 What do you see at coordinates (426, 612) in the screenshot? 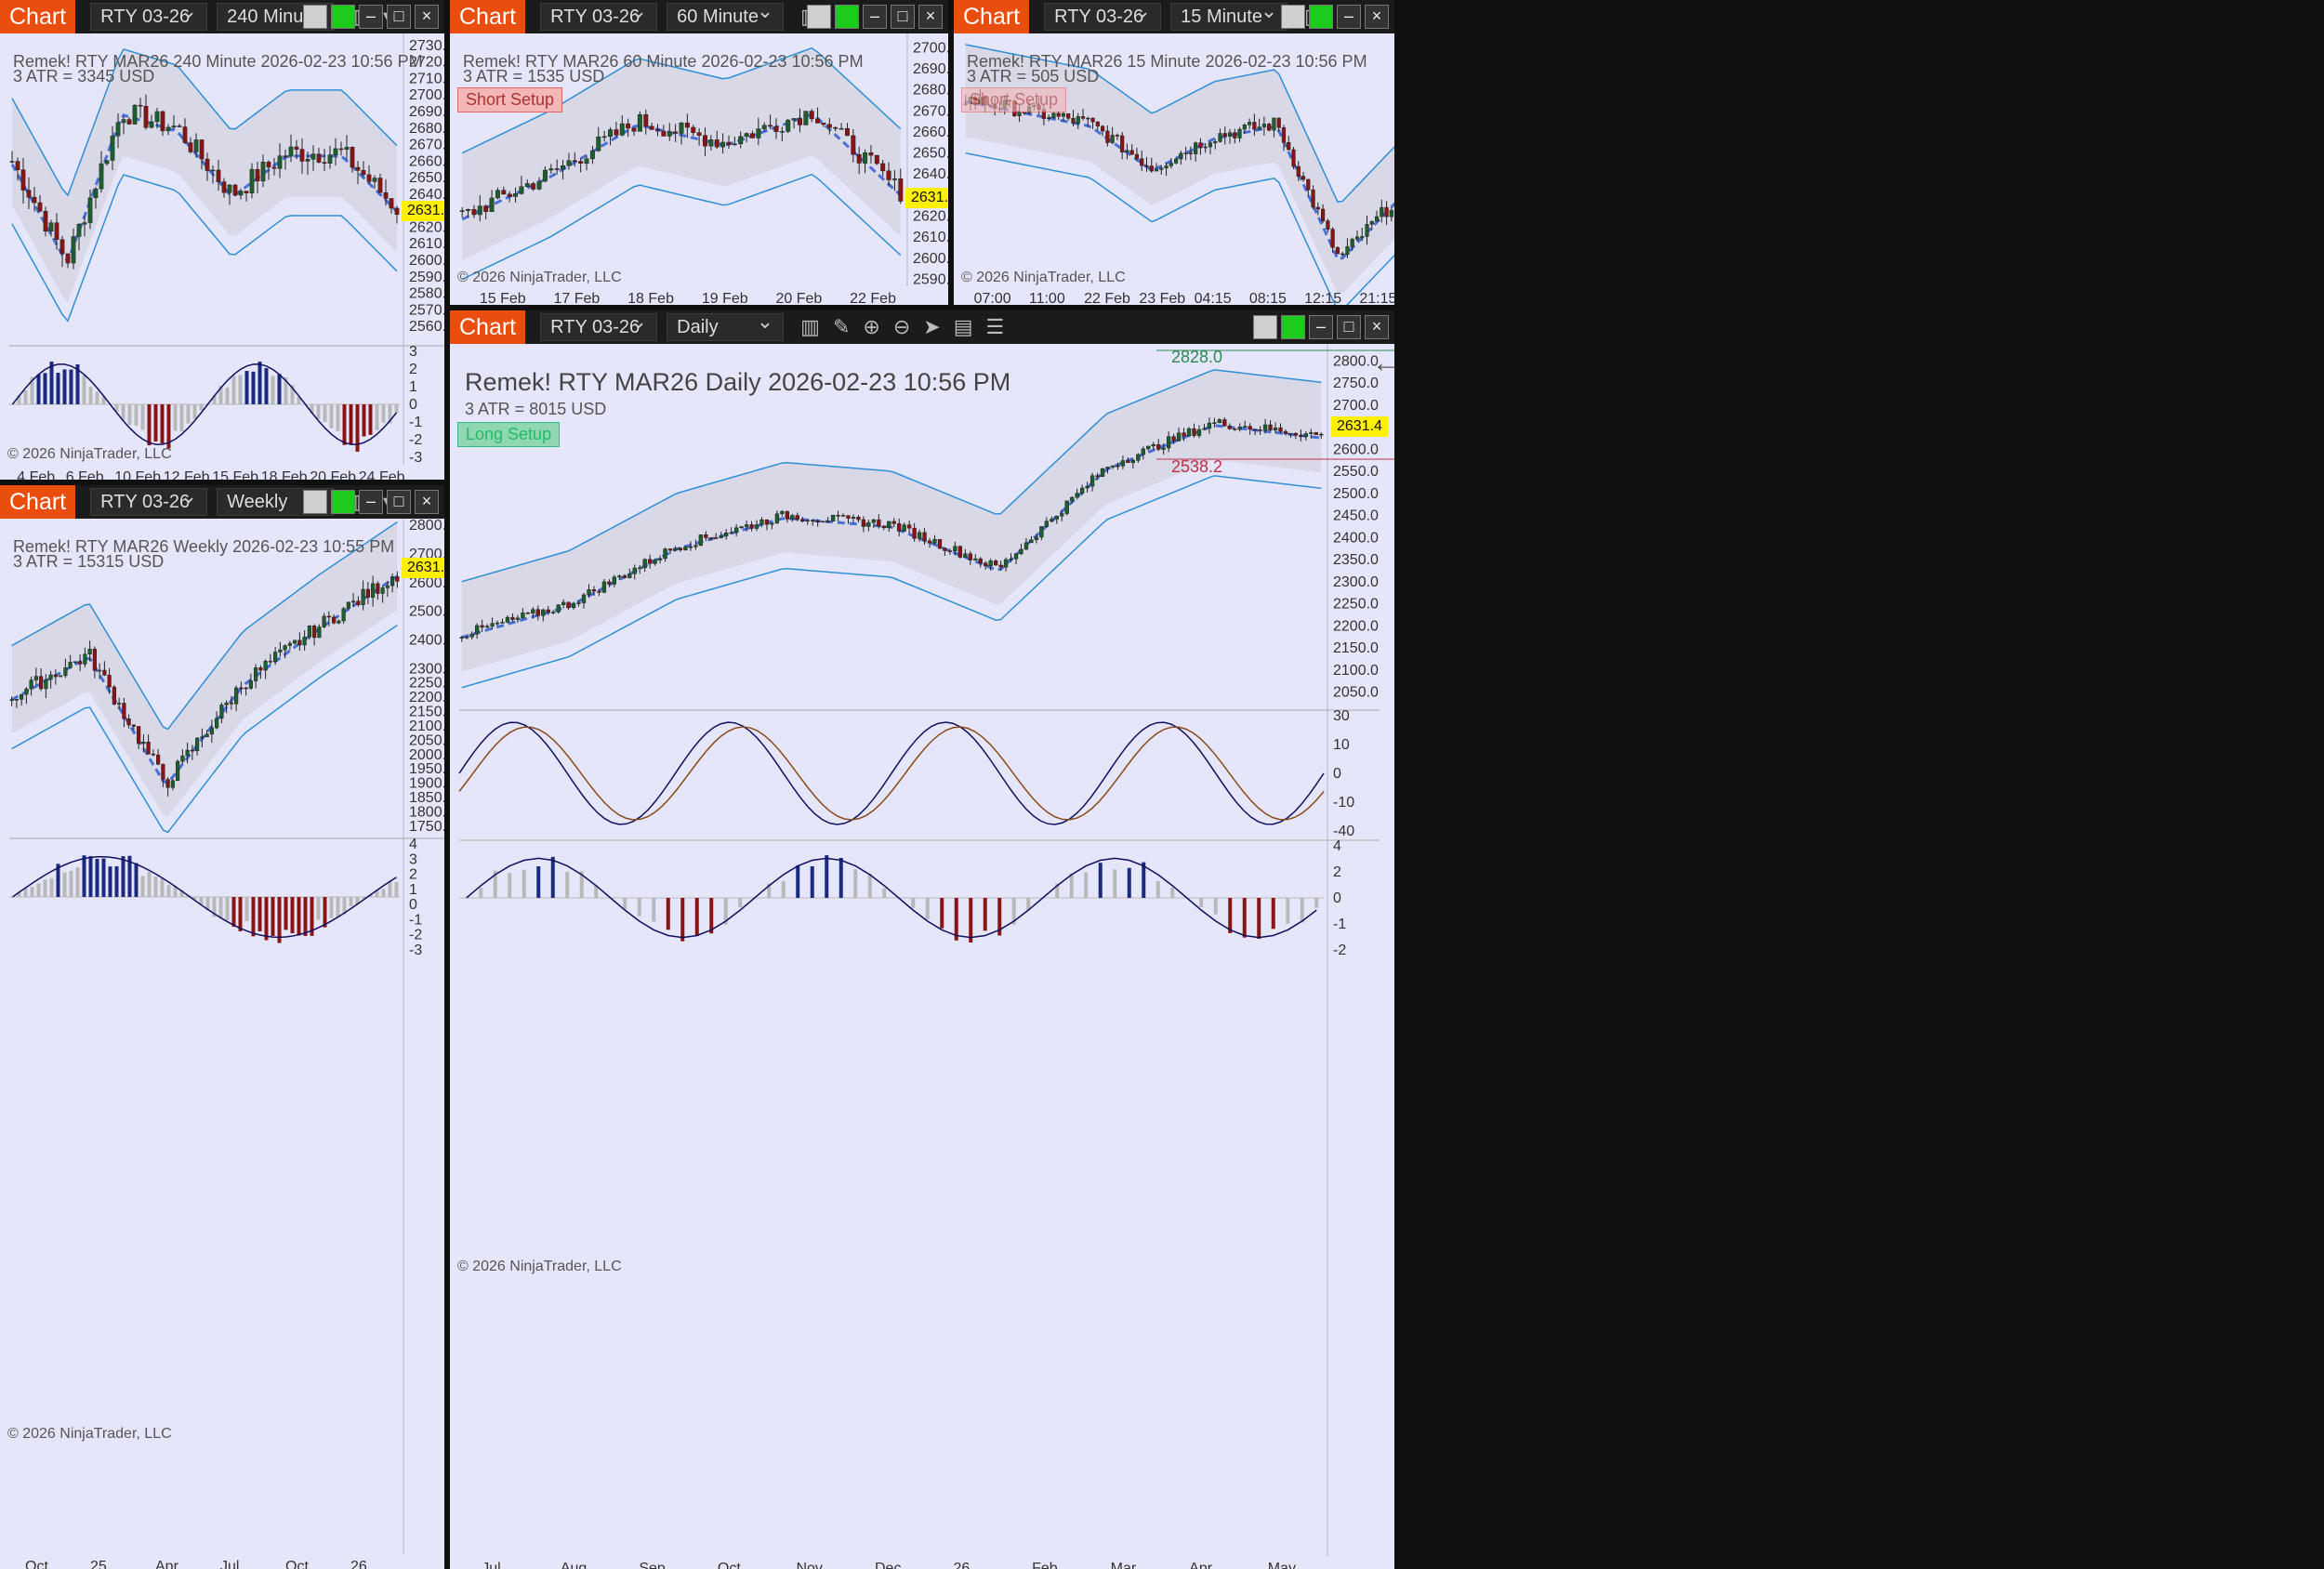
I see `y-tick-label: 2500.0` at bounding box center [426, 612].